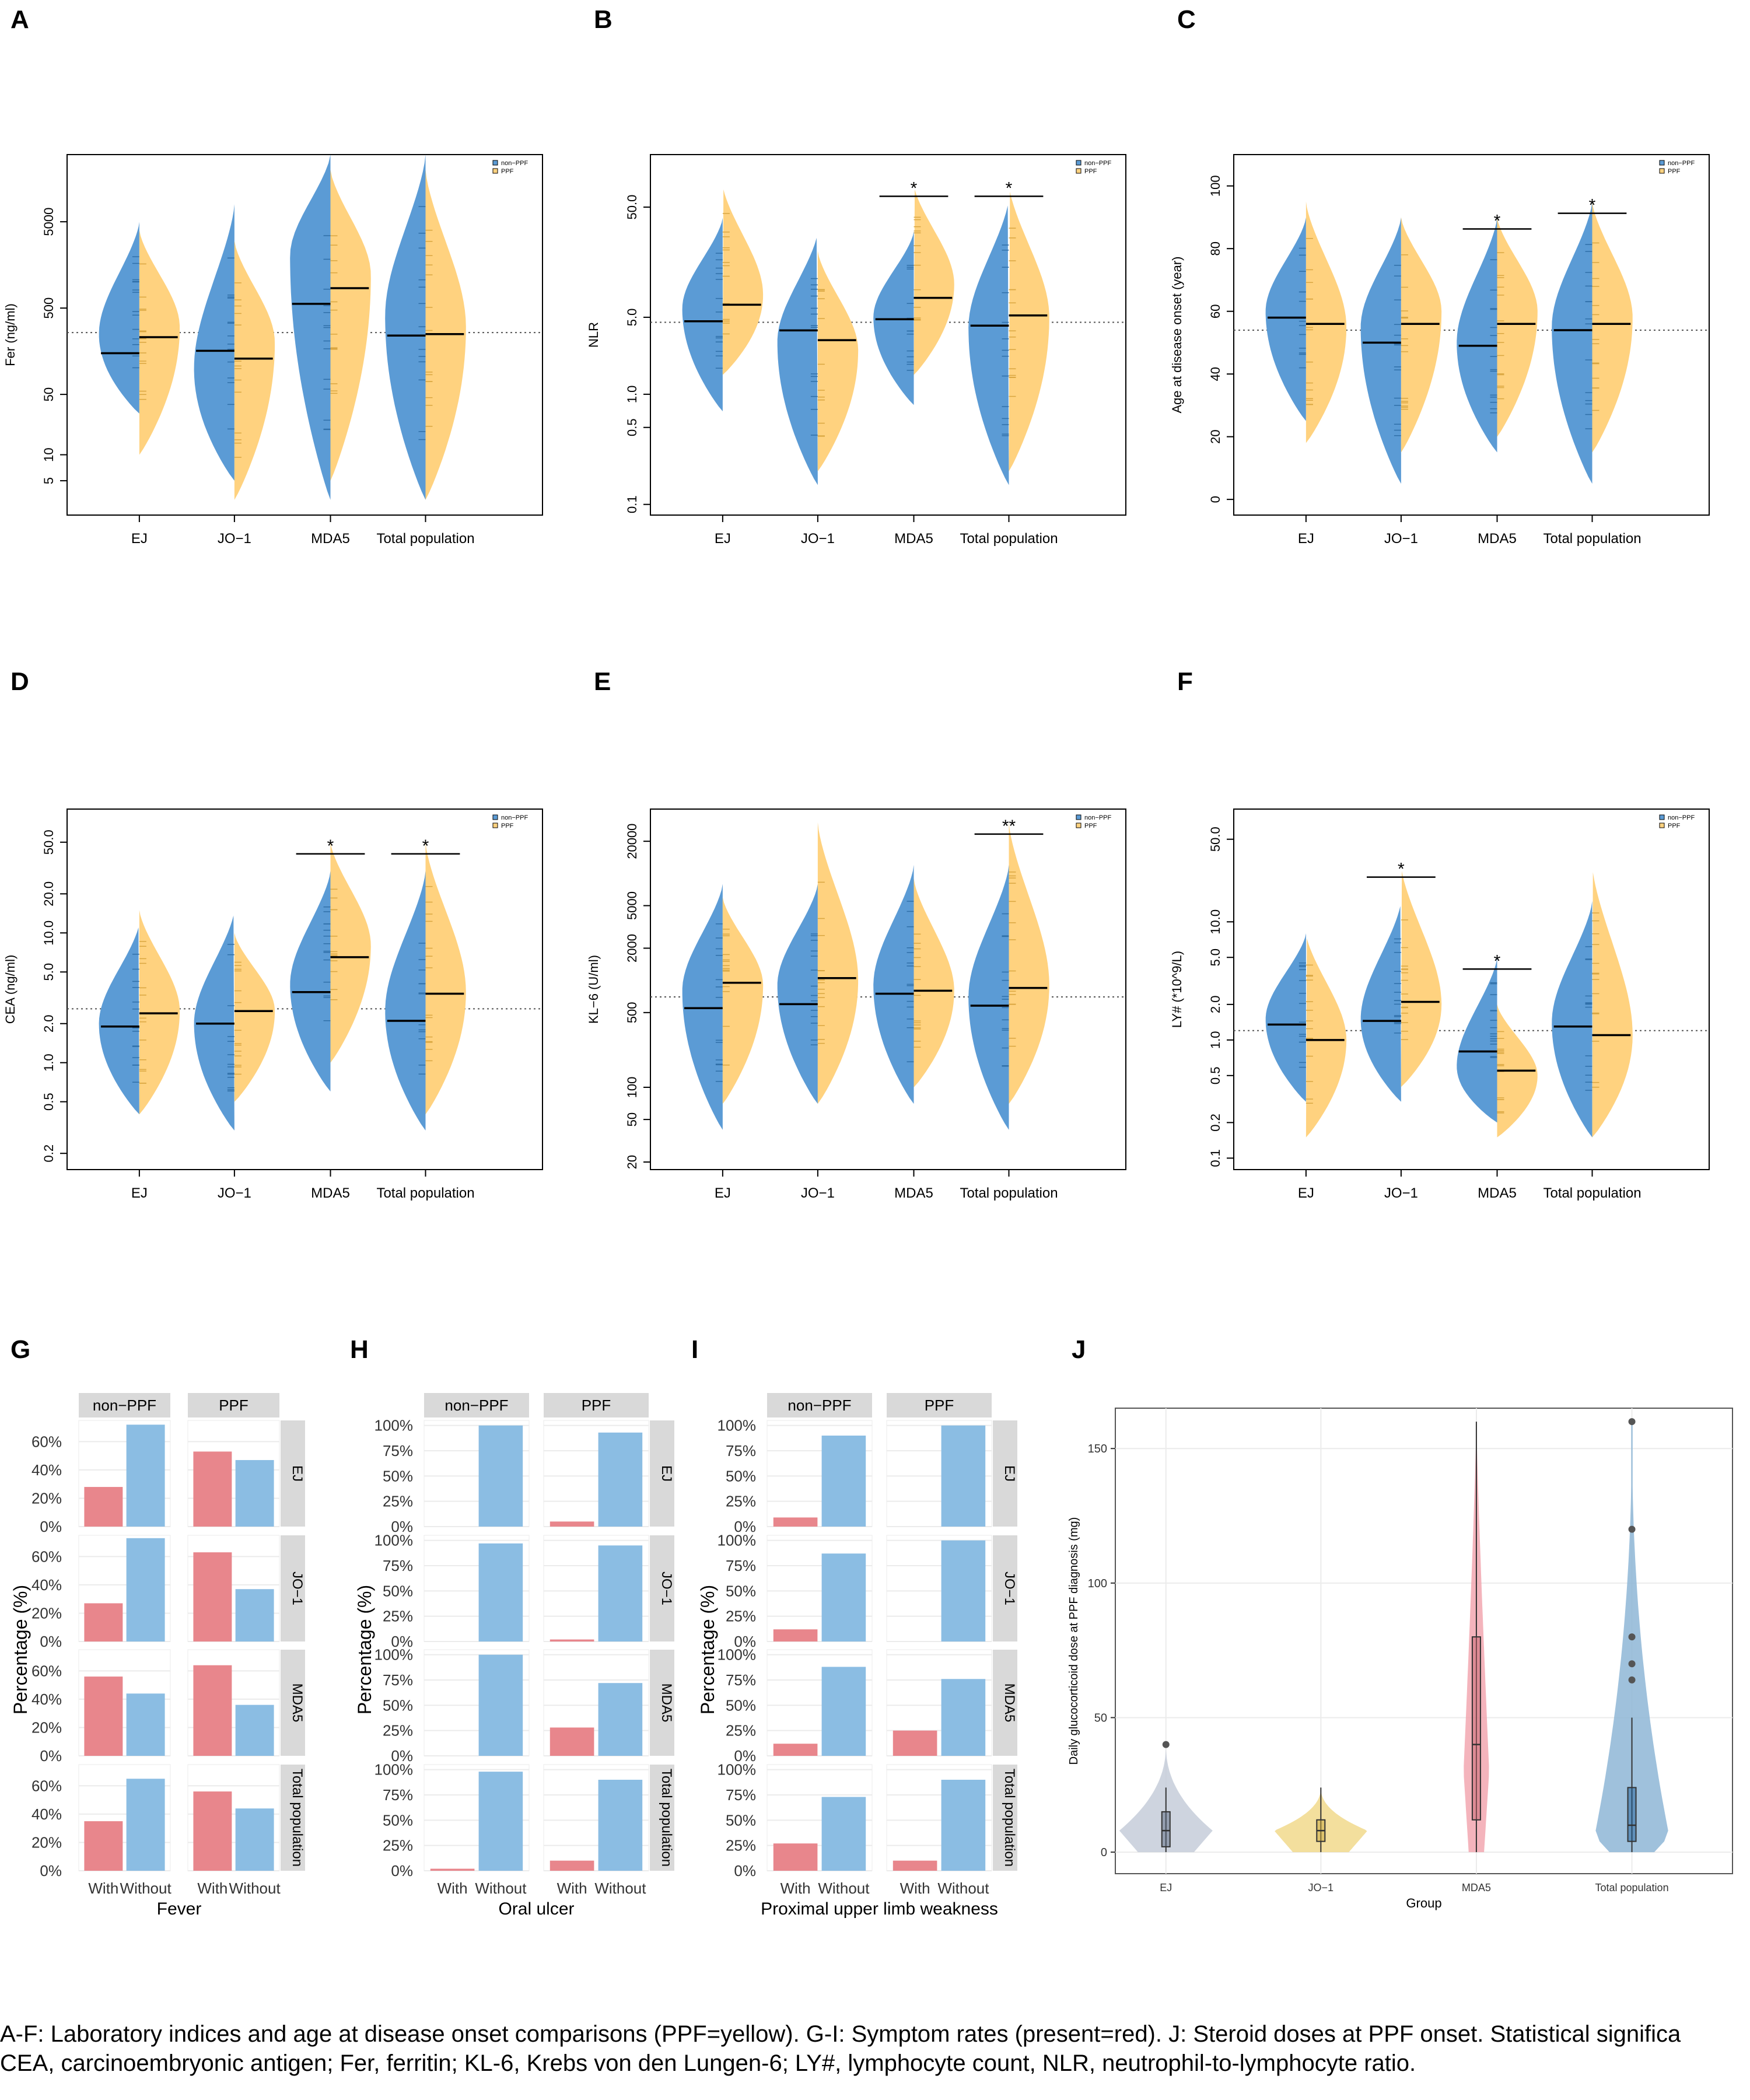 The height and width of the screenshot is (2100, 1750). Describe the element at coordinates (632, 1087) in the screenshot. I see `y-tick-label: 100` at that location.